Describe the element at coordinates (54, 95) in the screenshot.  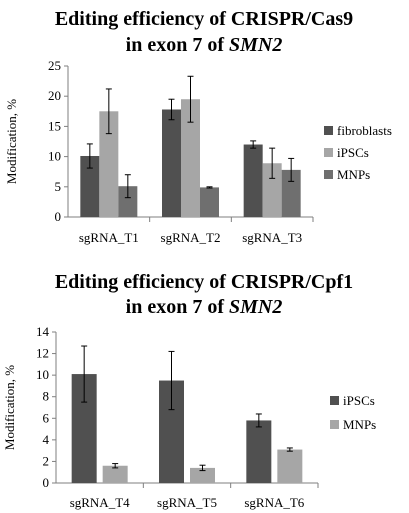
I see `y-tick-label: 20` at that location.